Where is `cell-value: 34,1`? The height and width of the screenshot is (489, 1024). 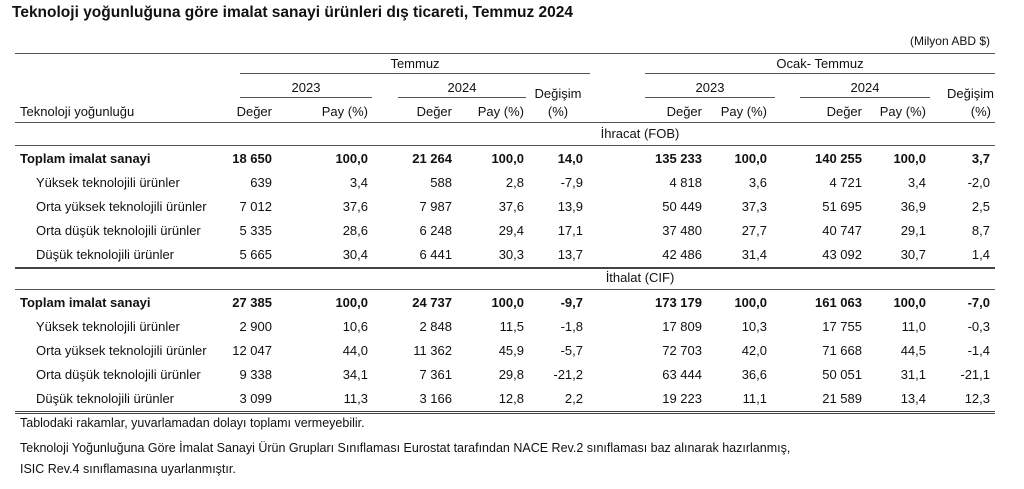
cell-value: 34,1 is located at coordinates (355, 374).